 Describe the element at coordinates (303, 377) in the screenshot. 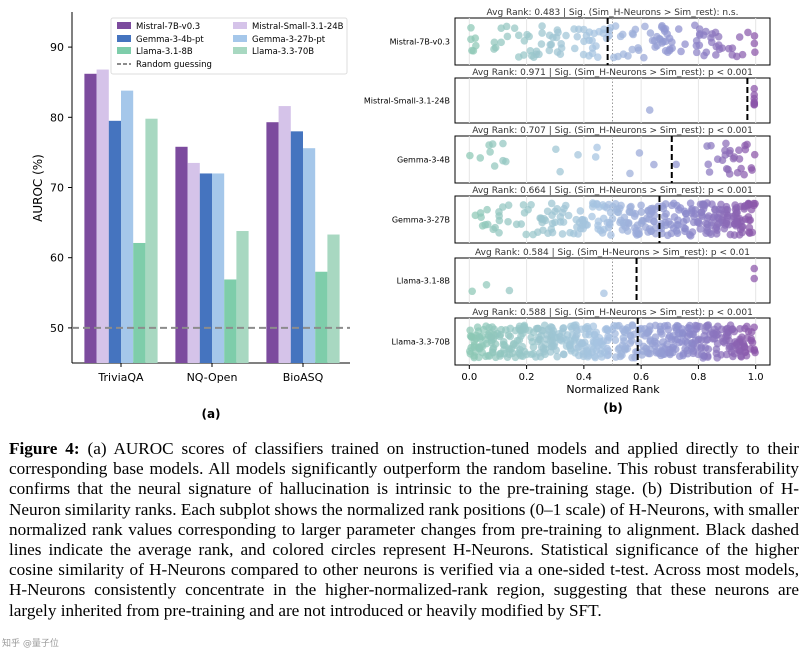

I see `bar-x-tick-label: BioASQ` at that location.